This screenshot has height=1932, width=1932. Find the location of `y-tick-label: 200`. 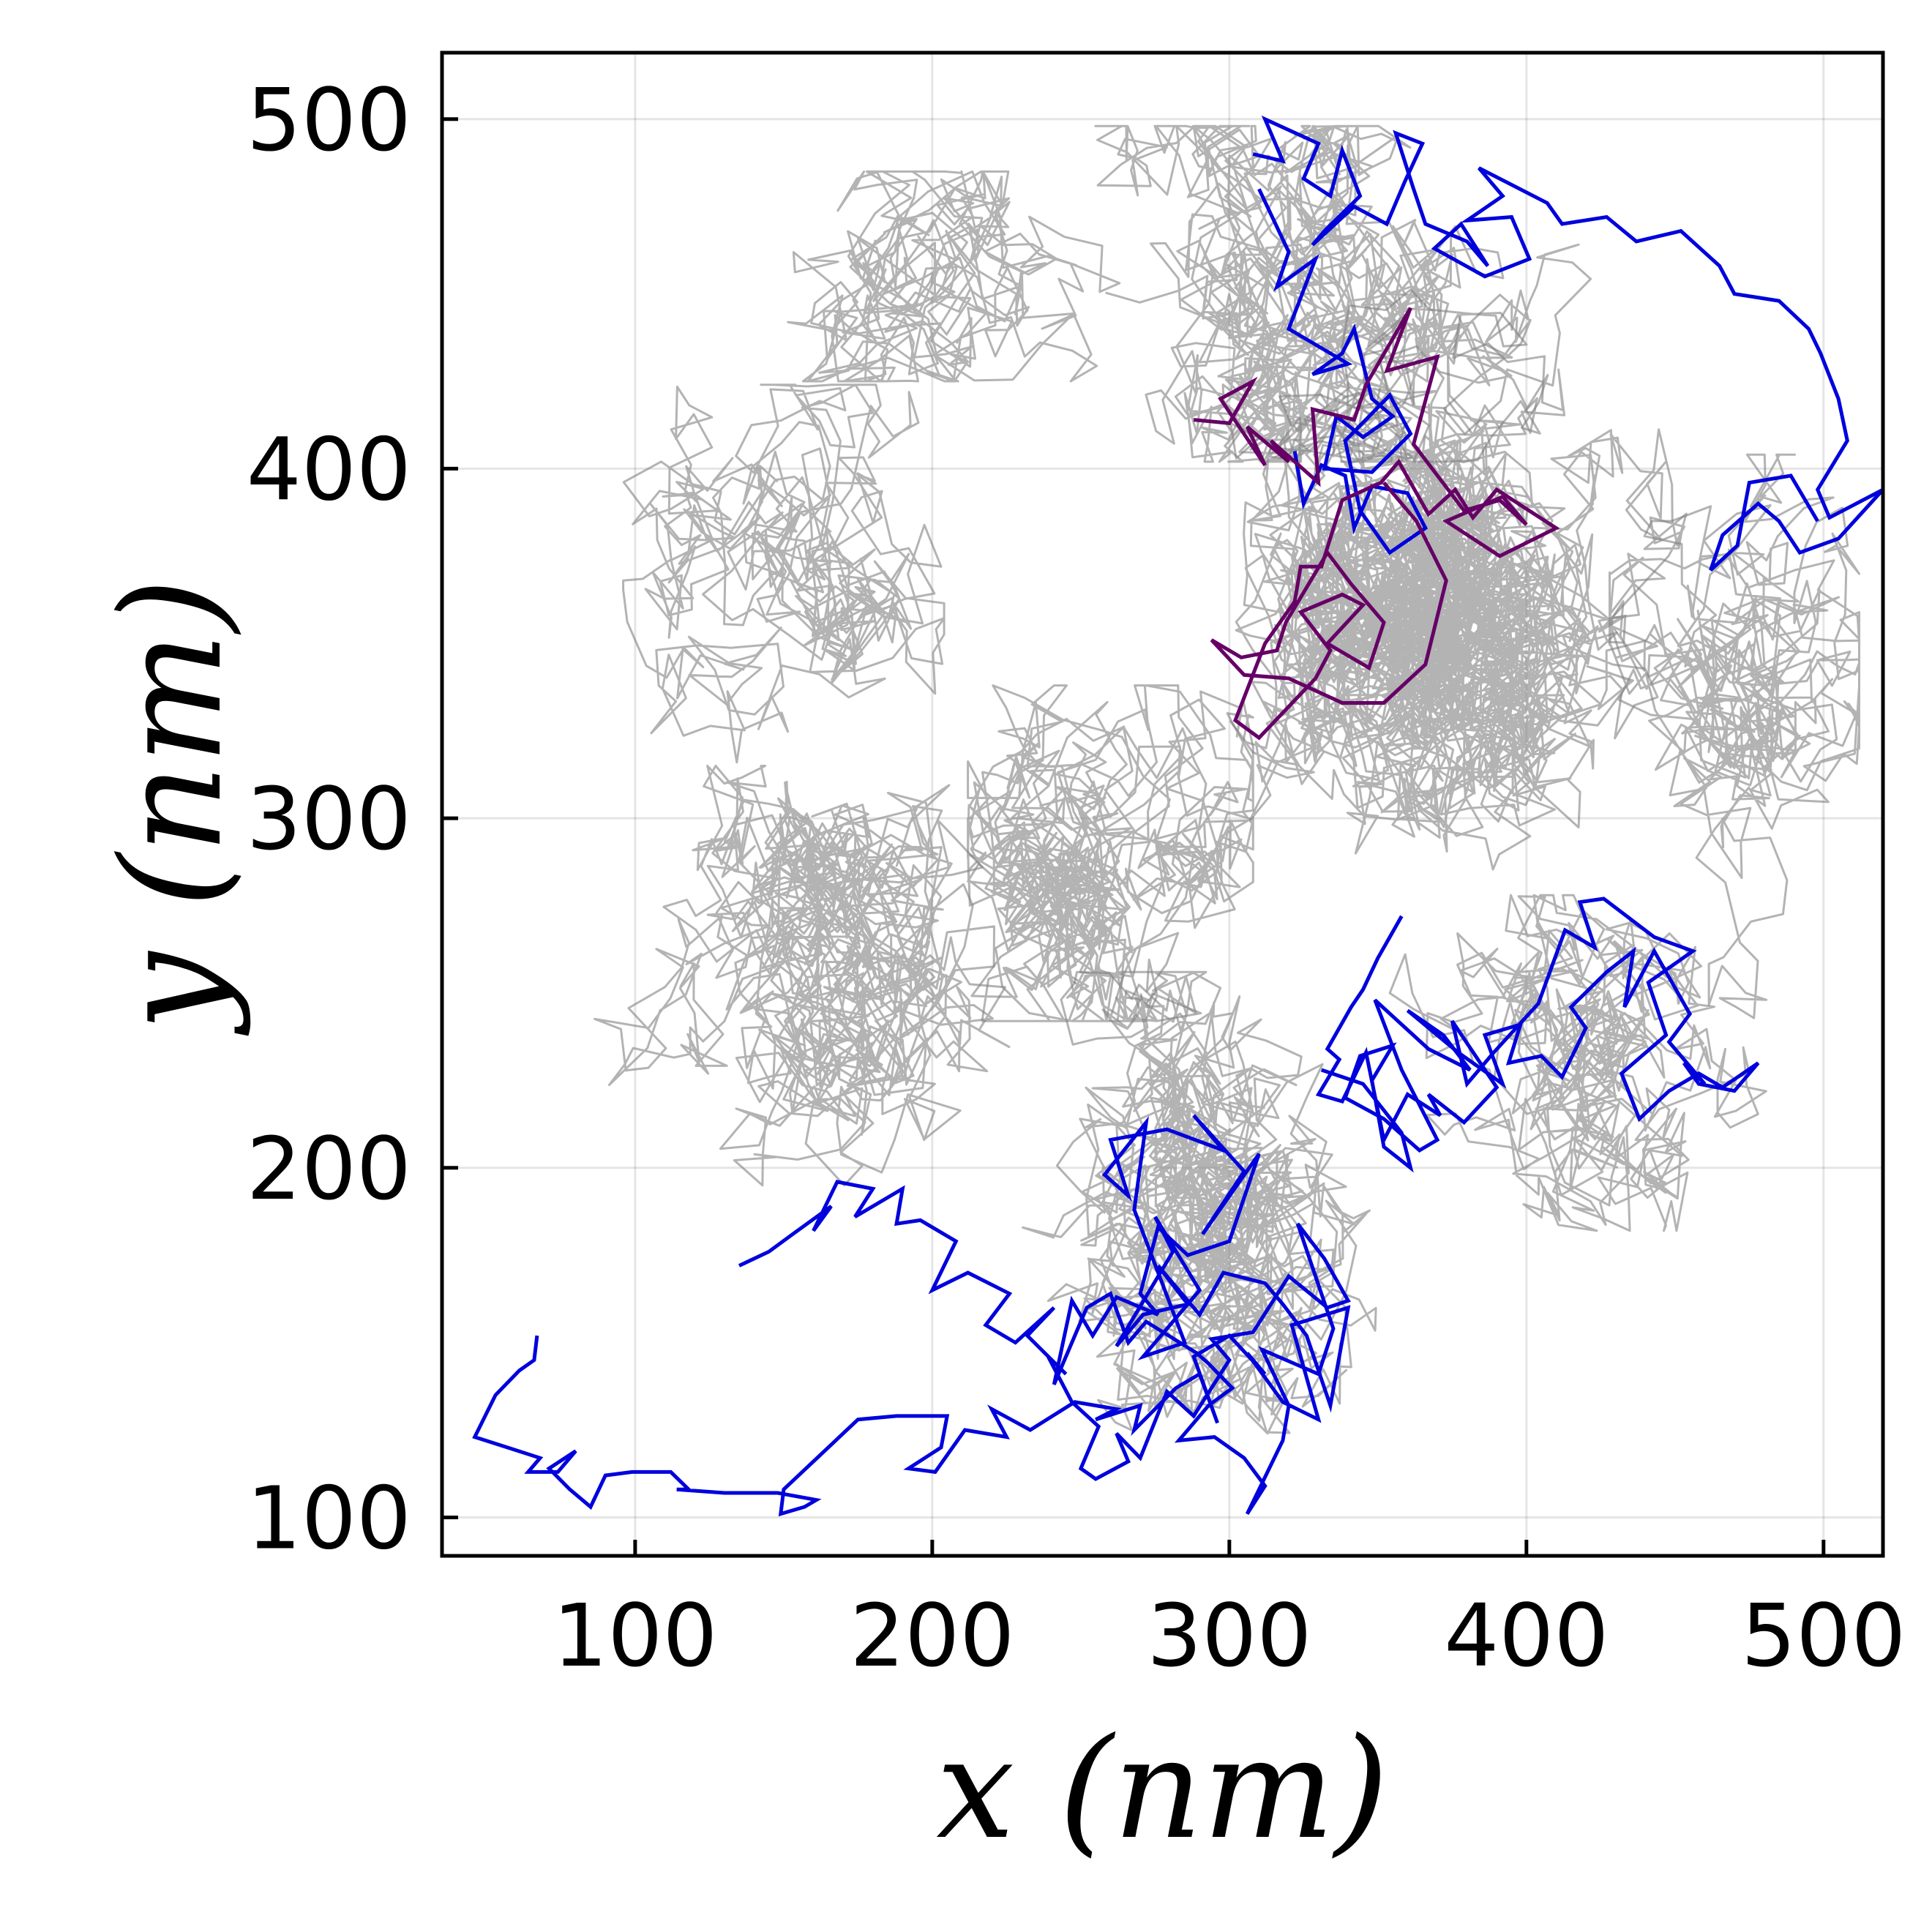

y-tick-label: 200 is located at coordinates (329, 1168).